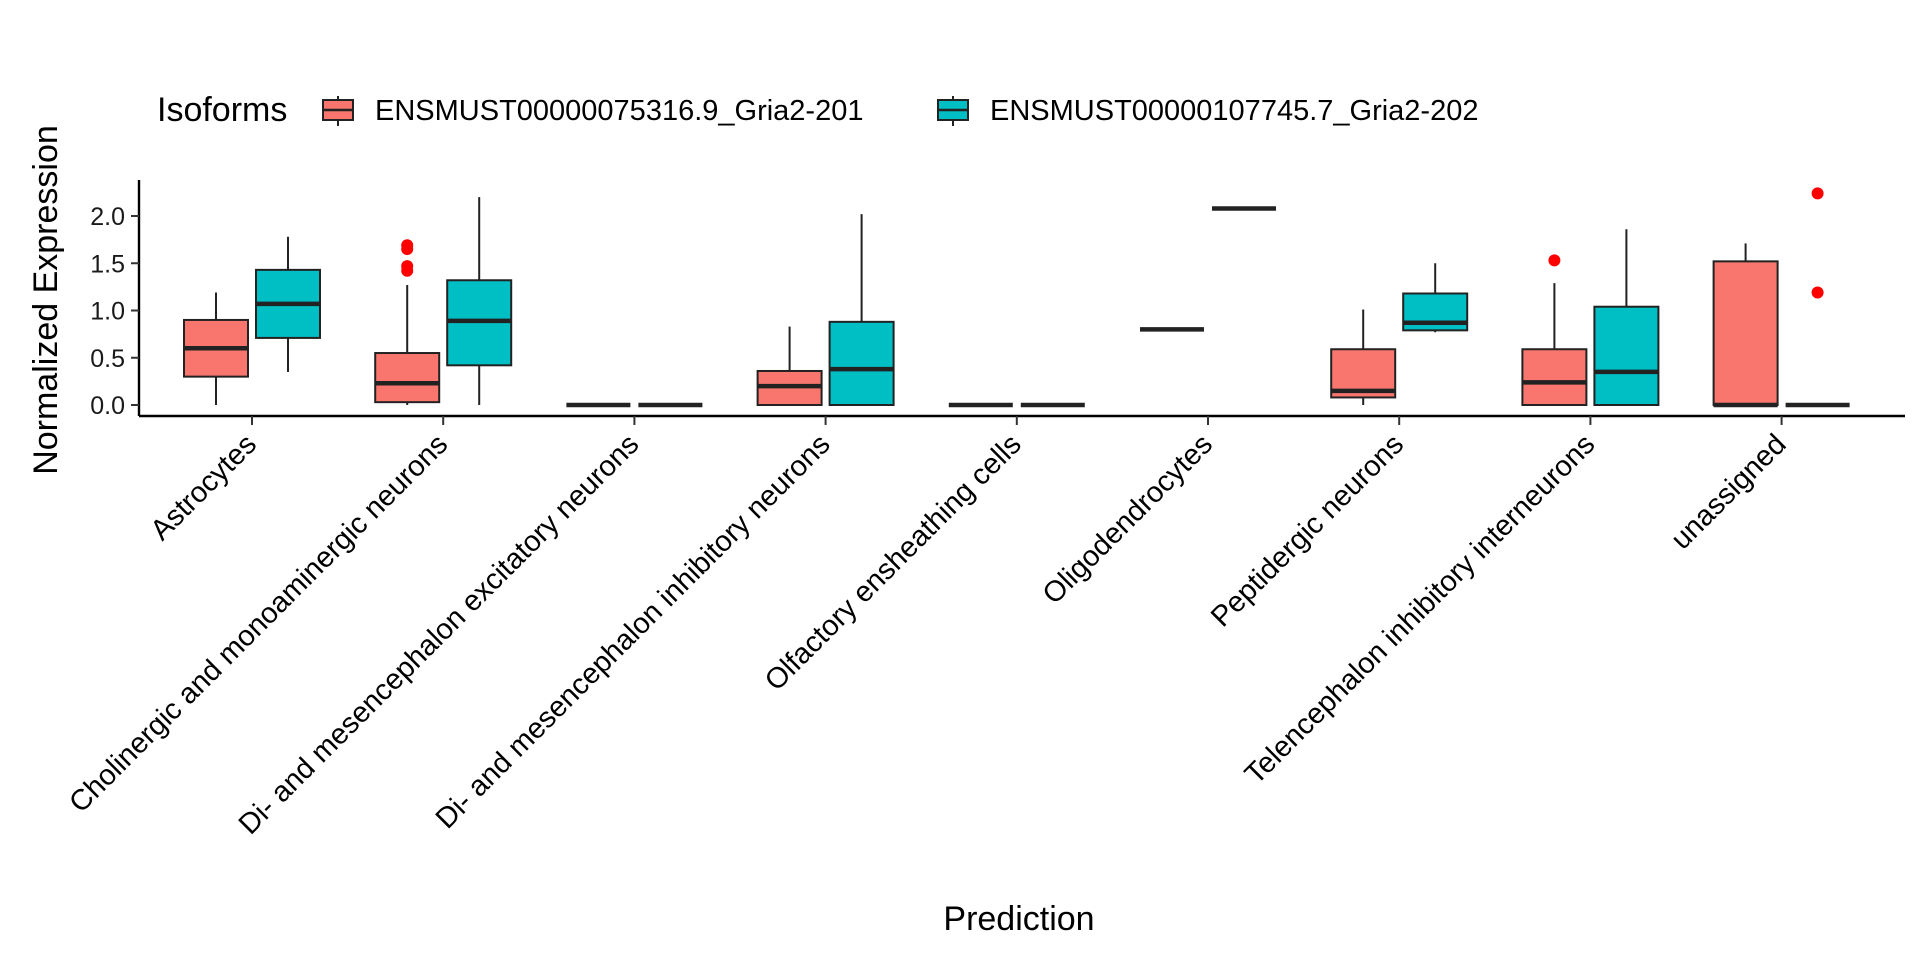 This screenshot has height=965, width=1920. I want to click on x-axis-title: Prediction, so click(1018, 919).